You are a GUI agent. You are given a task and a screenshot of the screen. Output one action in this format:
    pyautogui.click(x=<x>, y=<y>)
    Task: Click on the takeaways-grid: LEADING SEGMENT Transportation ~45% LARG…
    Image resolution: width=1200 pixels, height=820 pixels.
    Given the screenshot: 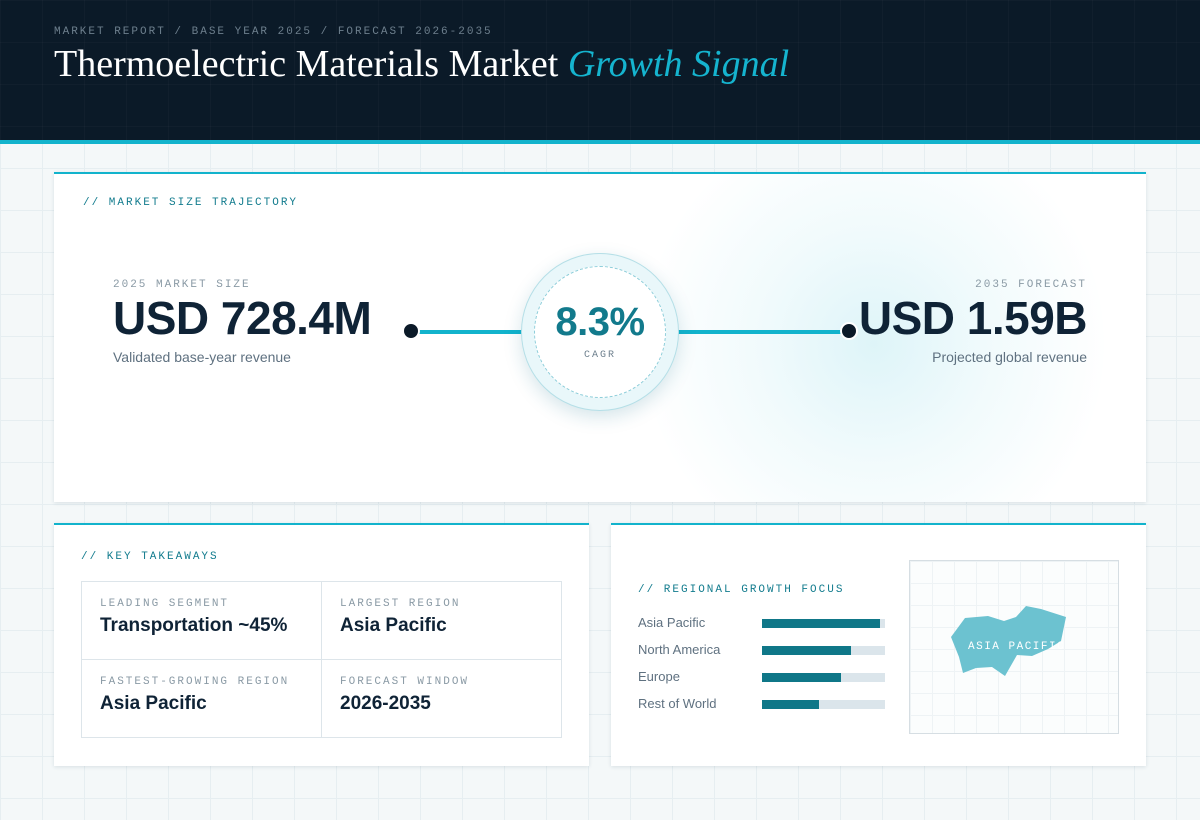 What is the action you would take?
    pyautogui.click(x=321, y=659)
    